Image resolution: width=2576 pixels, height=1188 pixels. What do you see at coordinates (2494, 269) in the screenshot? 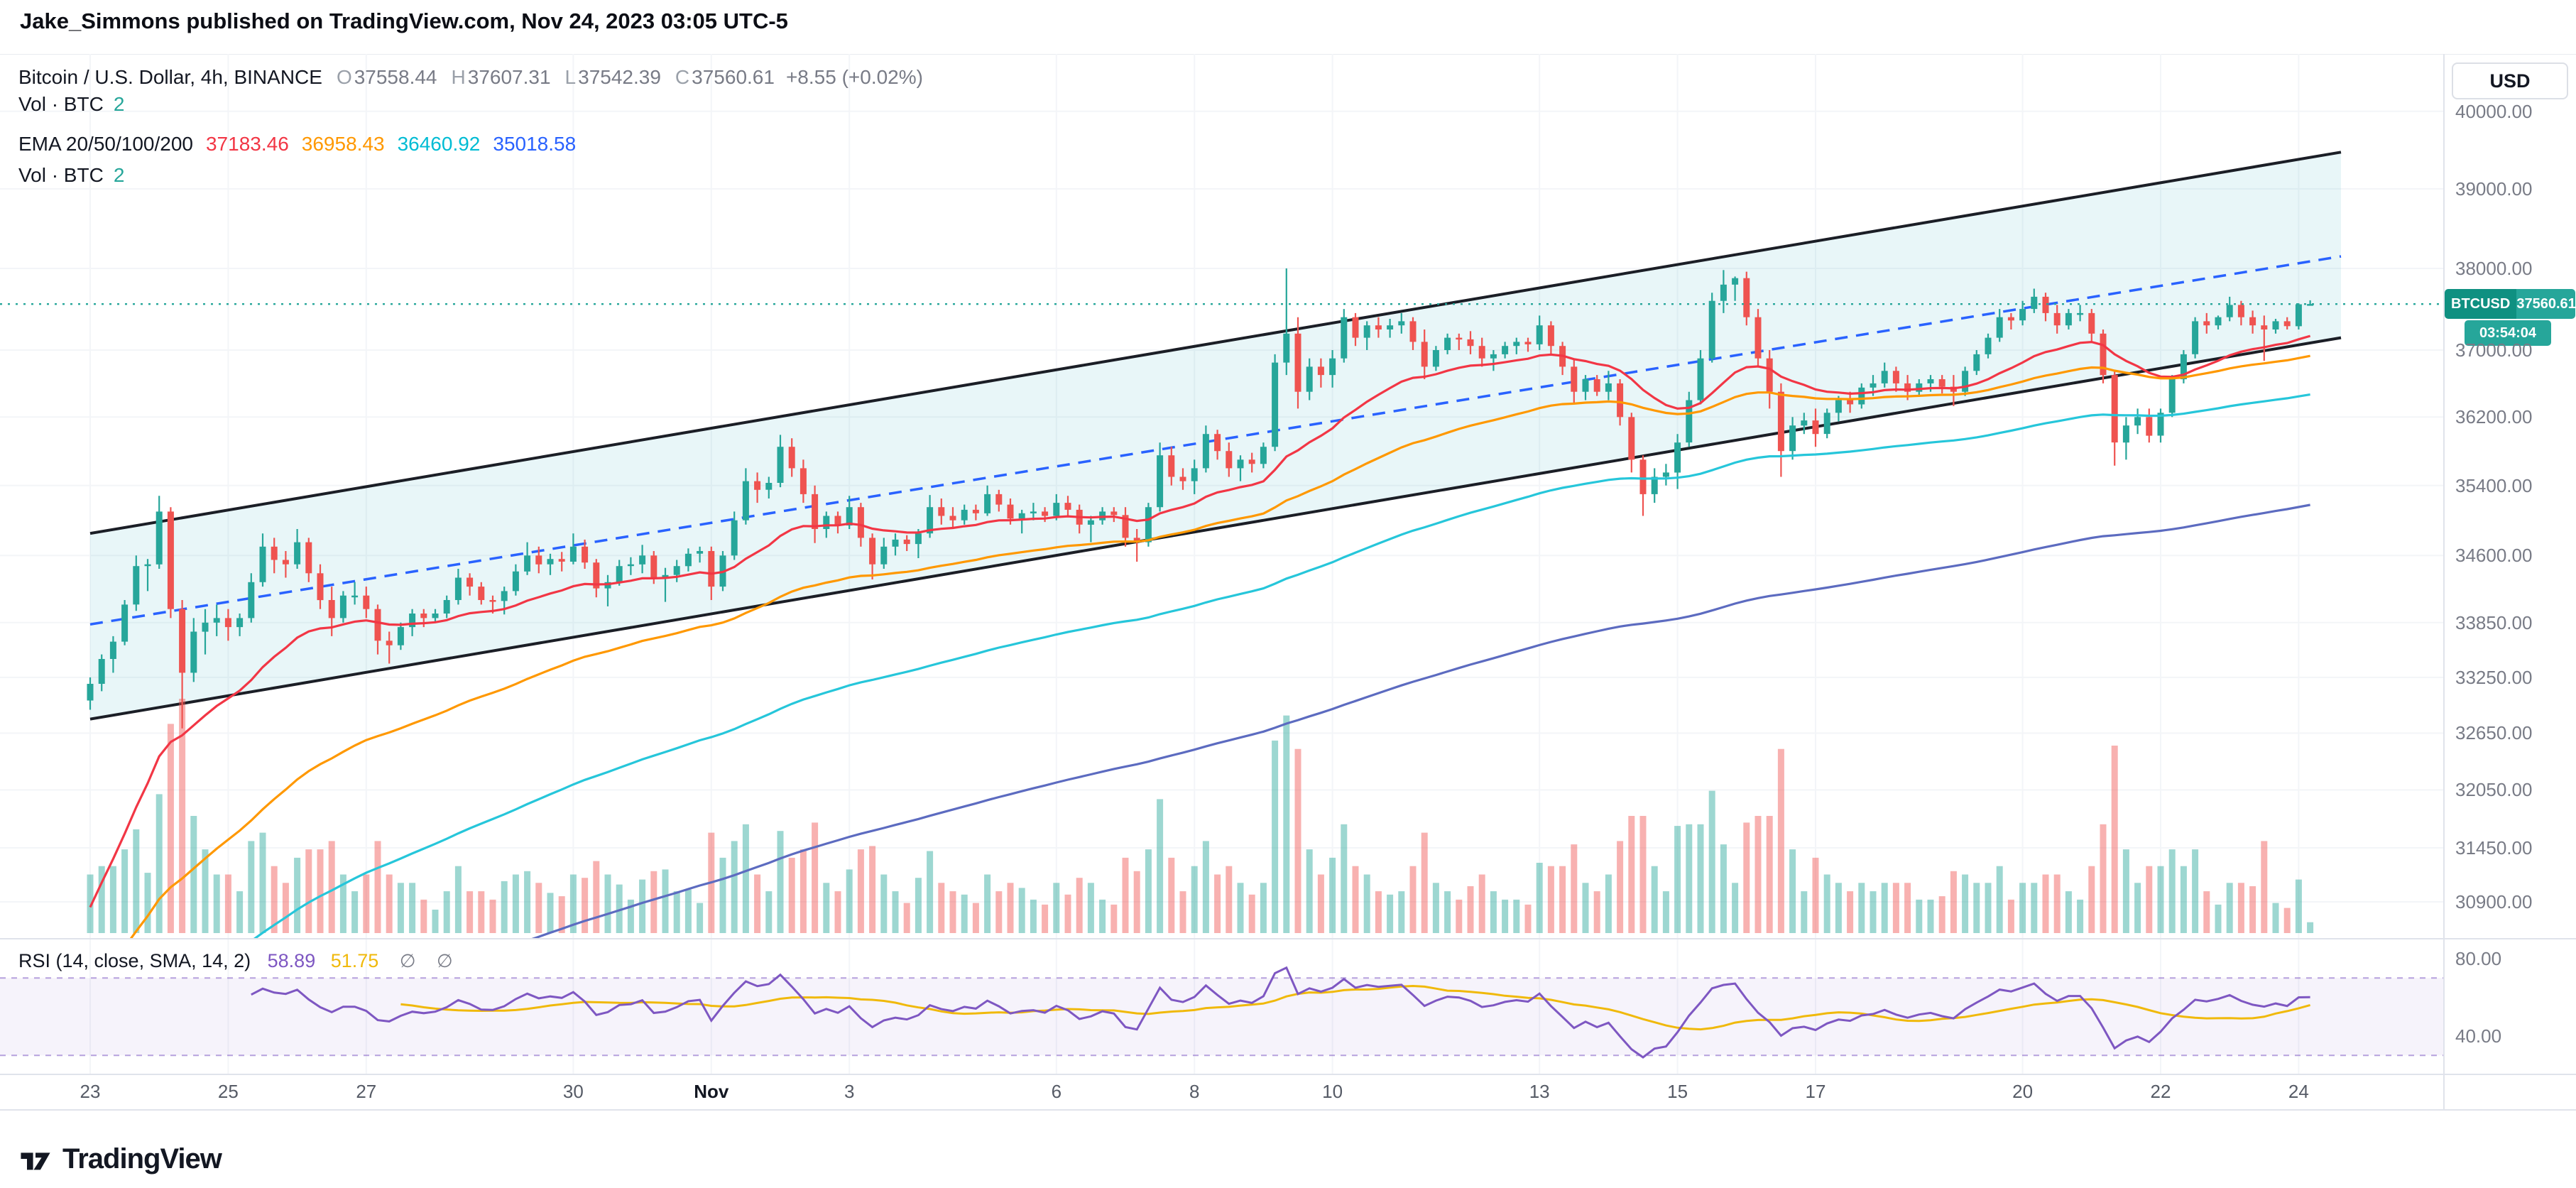
I see `price-axis-label: 38000.00` at bounding box center [2494, 269].